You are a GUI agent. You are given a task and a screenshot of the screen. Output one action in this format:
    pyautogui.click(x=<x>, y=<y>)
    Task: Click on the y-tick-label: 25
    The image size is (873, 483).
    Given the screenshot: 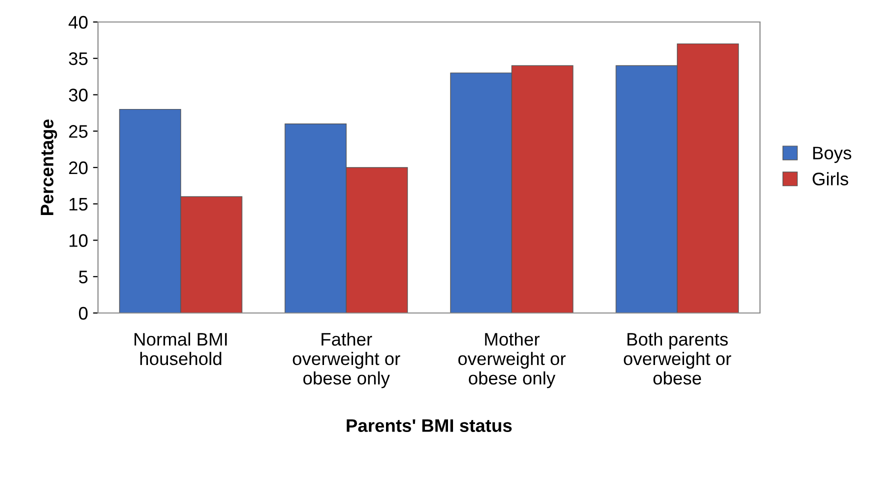 What is the action you would take?
    pyautogui.click(x=78, y=131)
    